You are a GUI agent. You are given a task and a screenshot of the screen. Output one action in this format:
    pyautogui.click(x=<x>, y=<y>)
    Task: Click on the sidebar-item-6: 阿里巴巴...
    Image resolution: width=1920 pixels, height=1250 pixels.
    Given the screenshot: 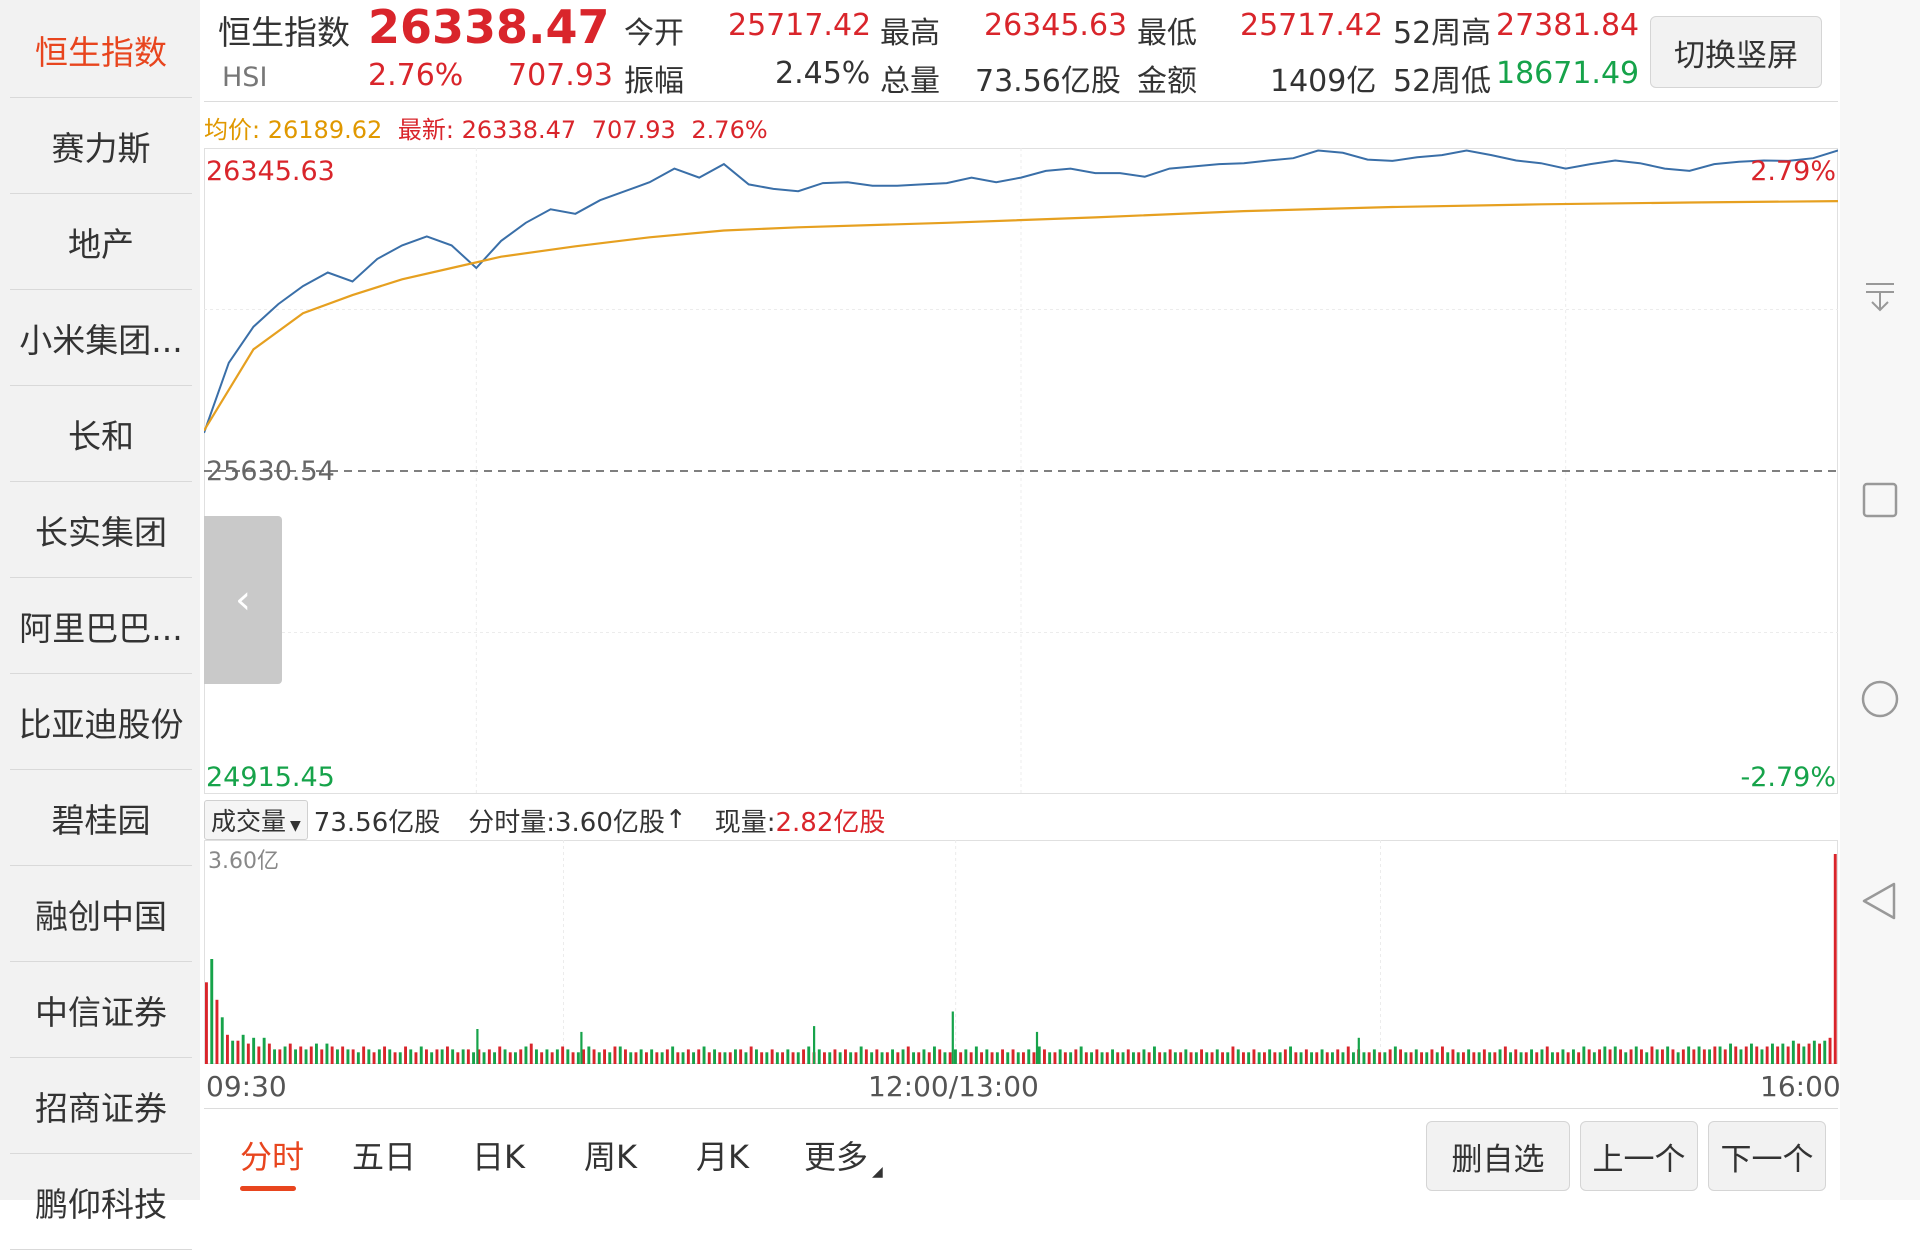 What is the action you would take?
    pyautogui.click(x=101, y=626)
    